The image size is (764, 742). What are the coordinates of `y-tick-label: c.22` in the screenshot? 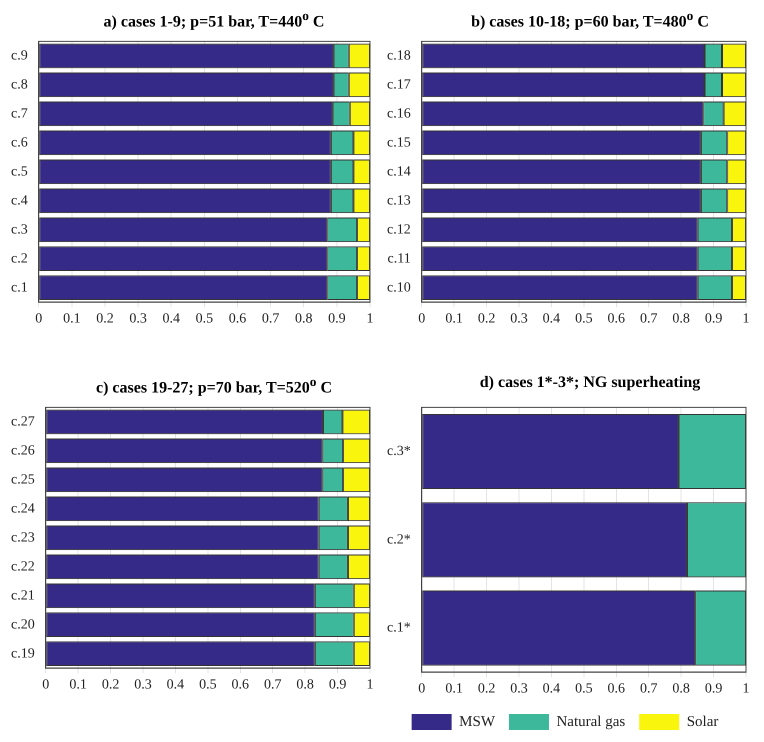 It's located at (22, 566).